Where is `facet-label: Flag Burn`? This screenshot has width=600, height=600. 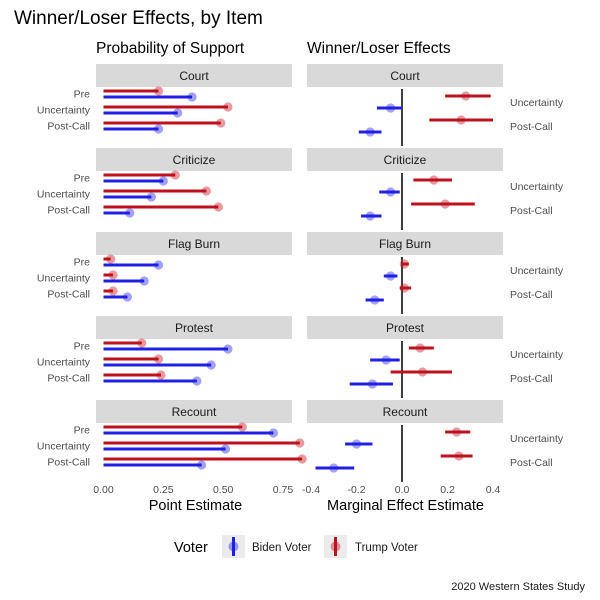
facet-label: Flag Burn is located at coordinates (194, 244).